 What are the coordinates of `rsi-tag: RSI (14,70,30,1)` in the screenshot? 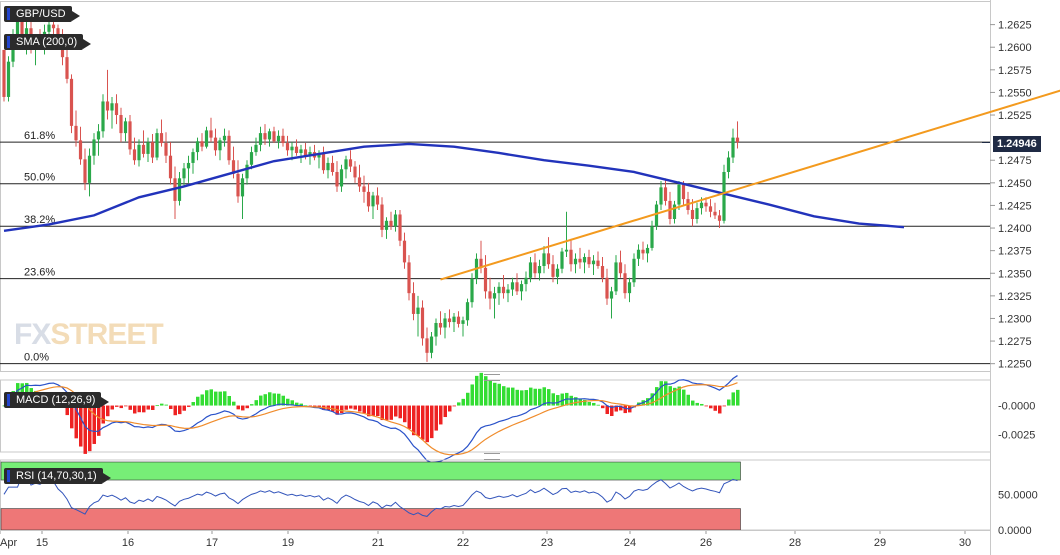 It's located at (57, 476).